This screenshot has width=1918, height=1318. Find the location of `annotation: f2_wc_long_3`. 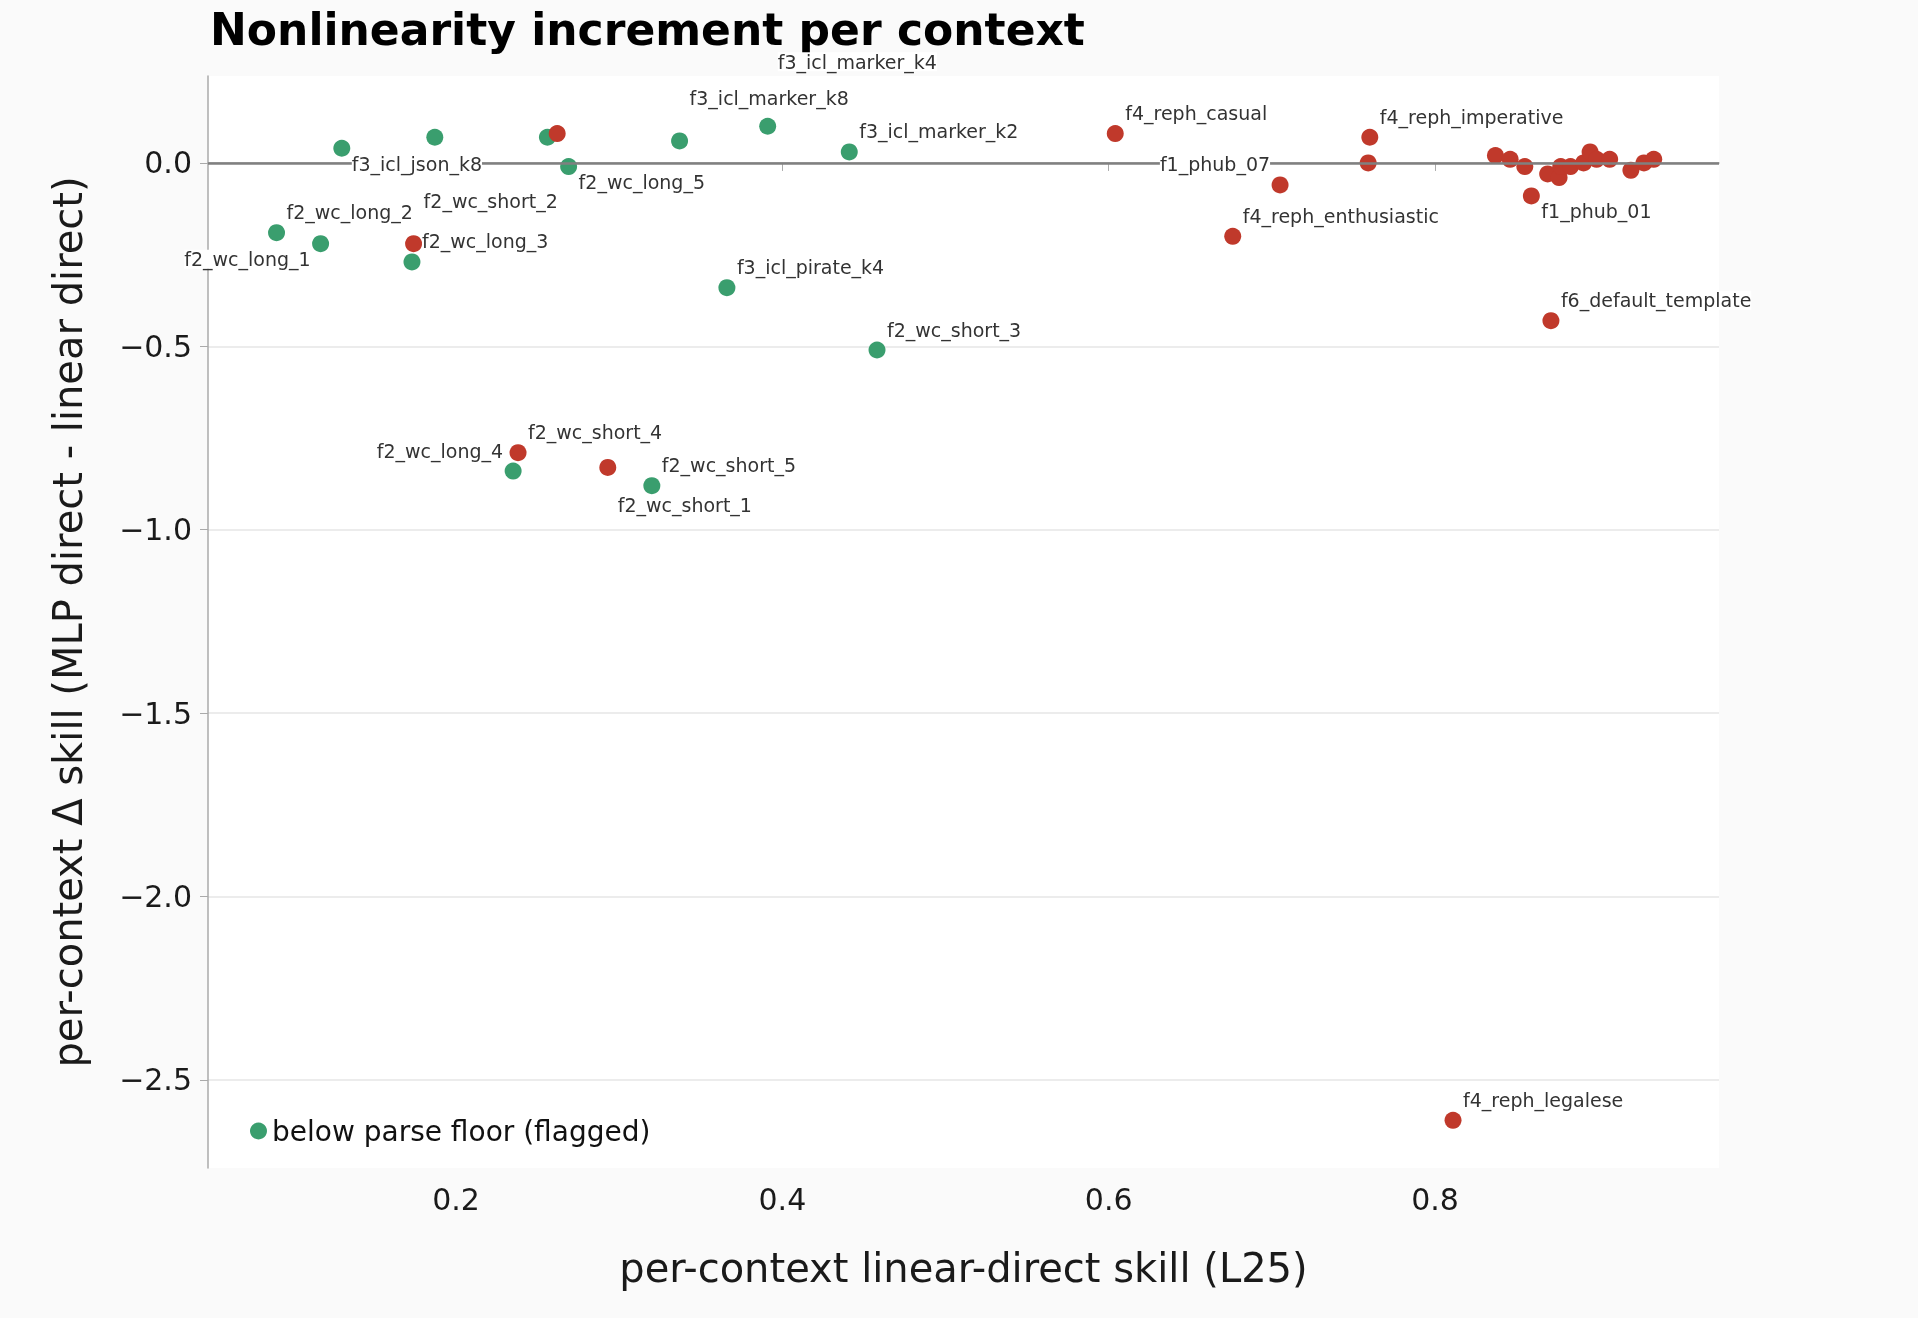

annotation: f2_wc_long_3 is located at coordinates (485, 242).